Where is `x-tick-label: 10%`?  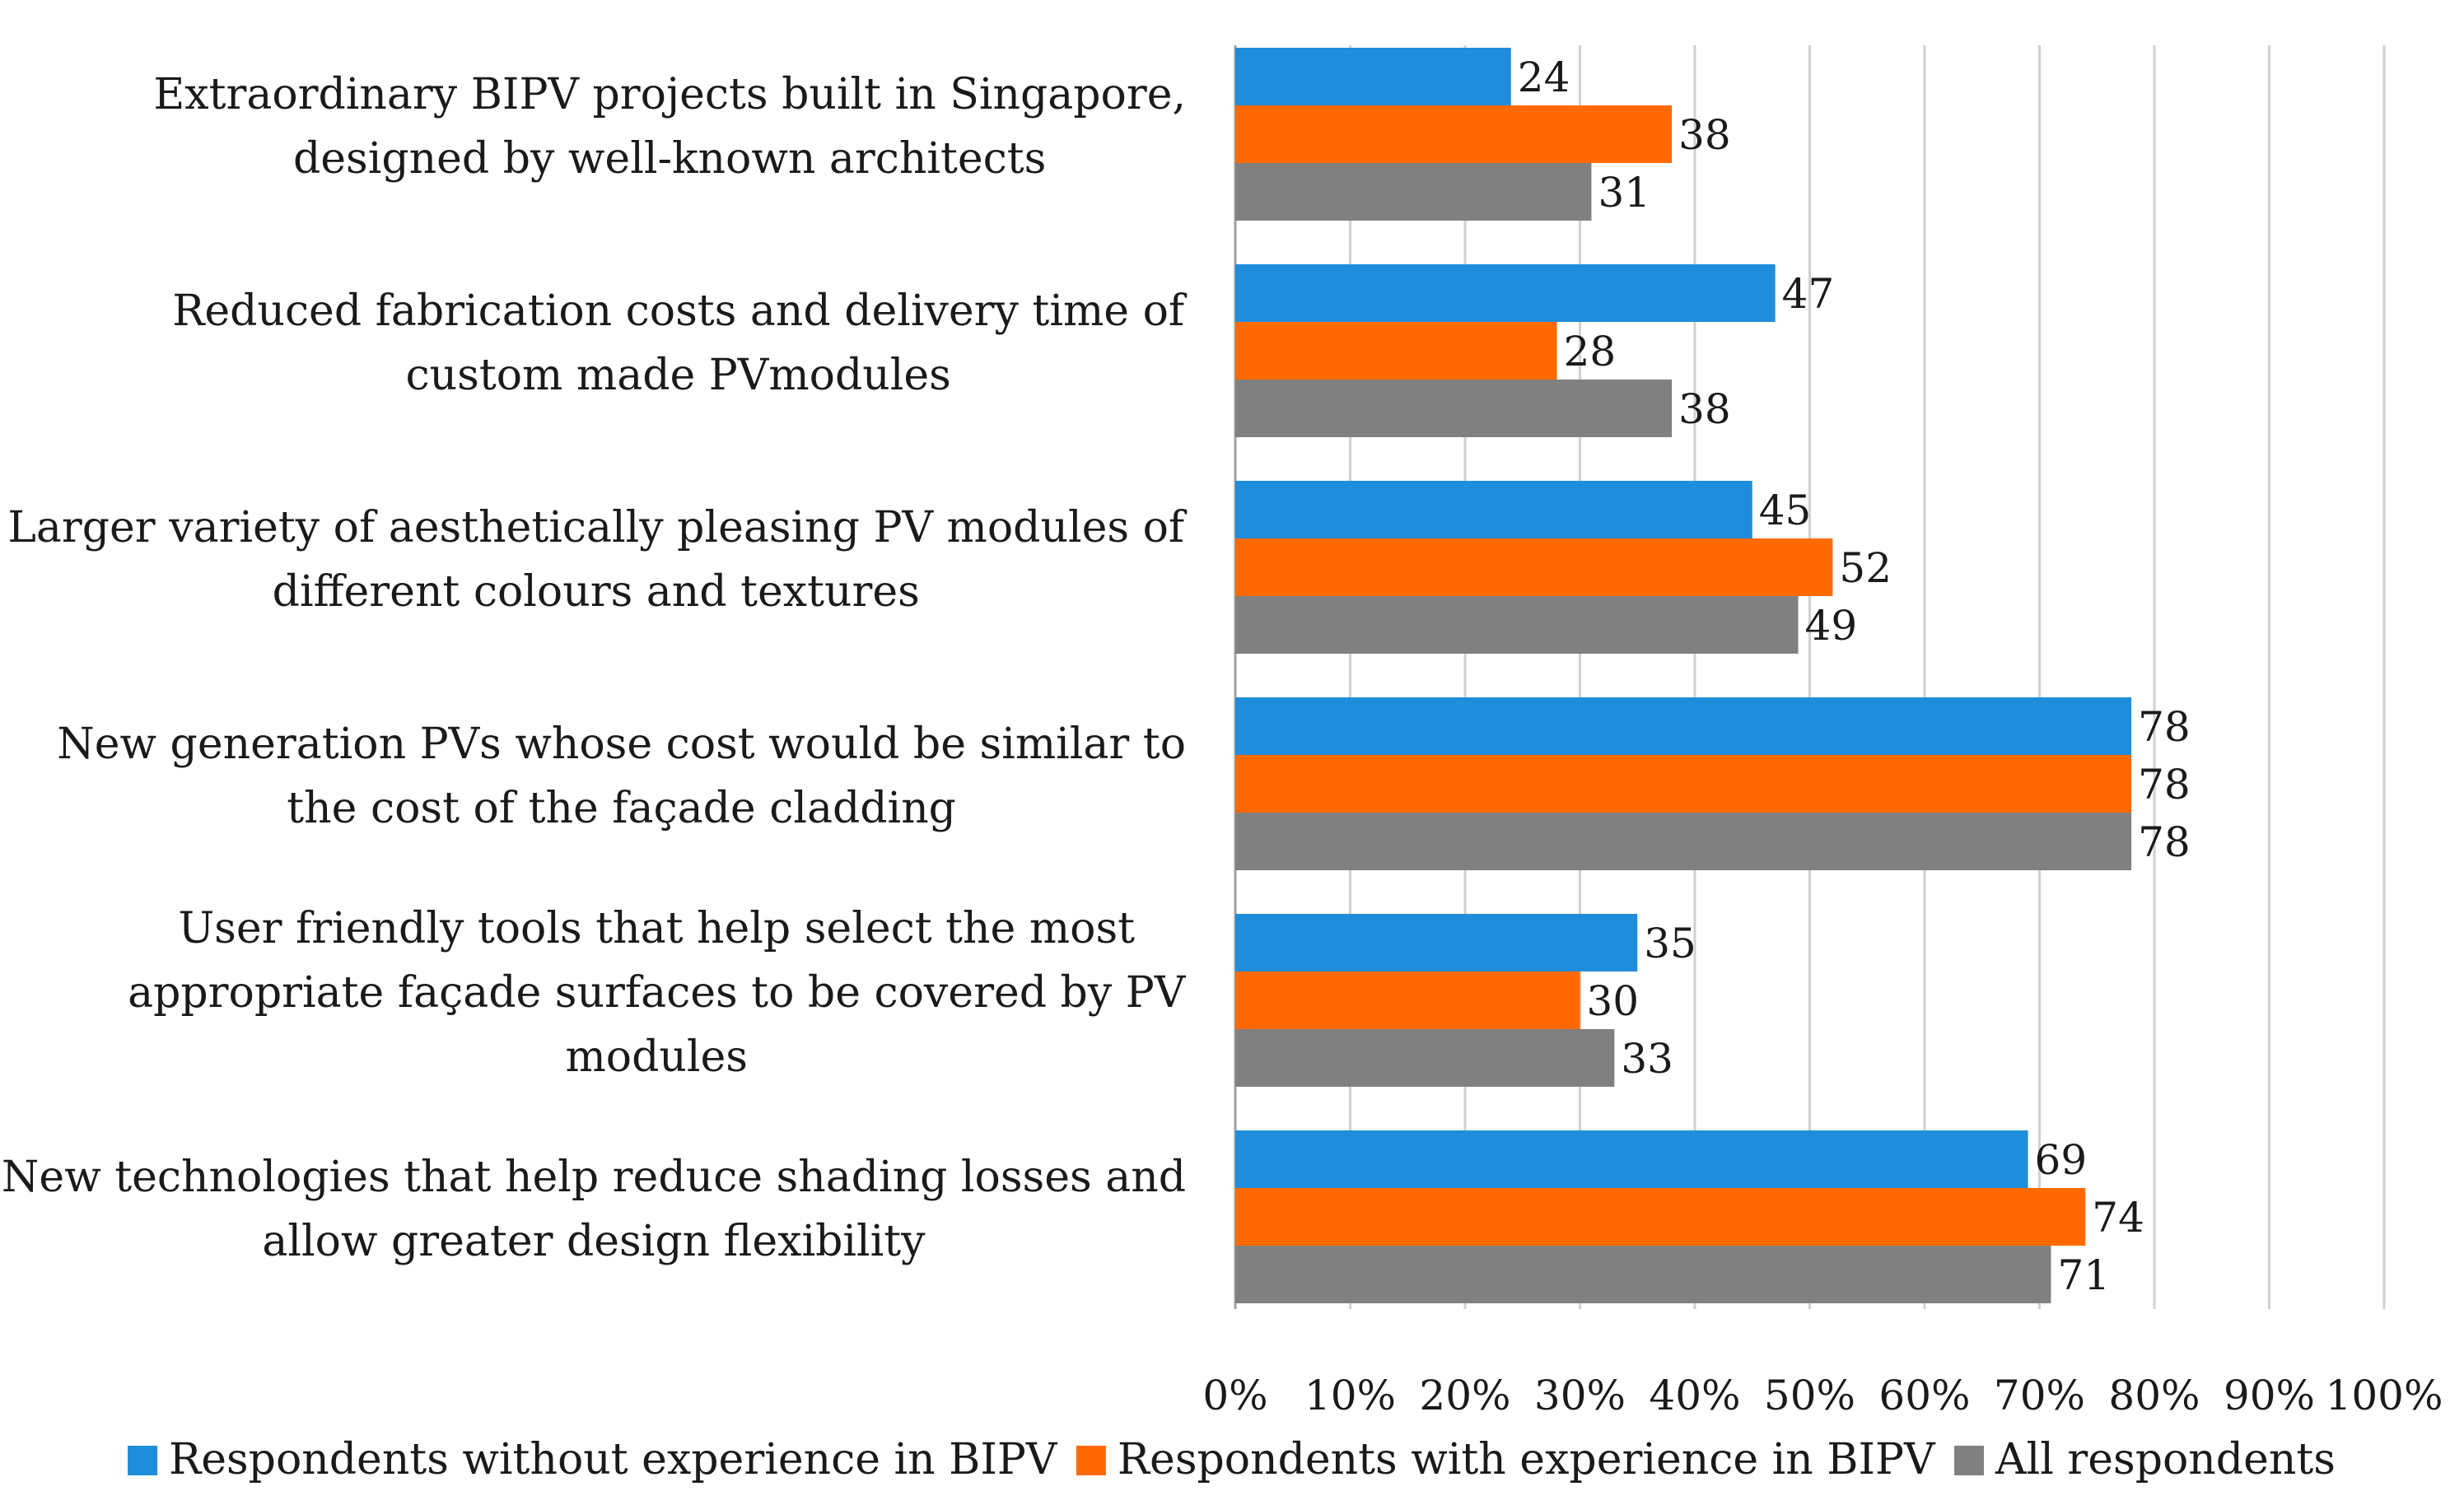 x-tick-label: 10% is located at coordinates (1350, 1395).